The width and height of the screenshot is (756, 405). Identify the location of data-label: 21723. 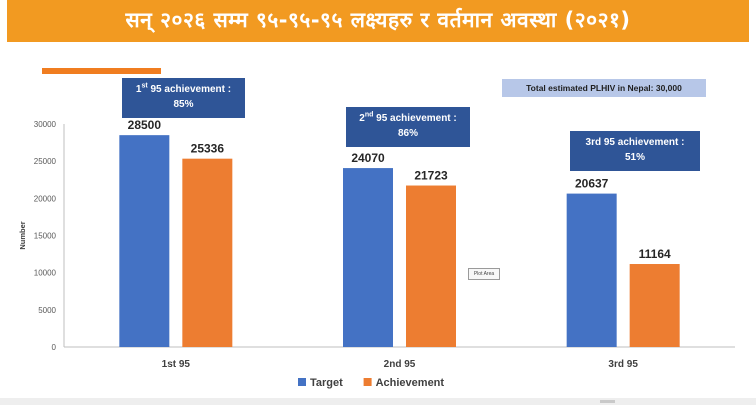
(431, 176).